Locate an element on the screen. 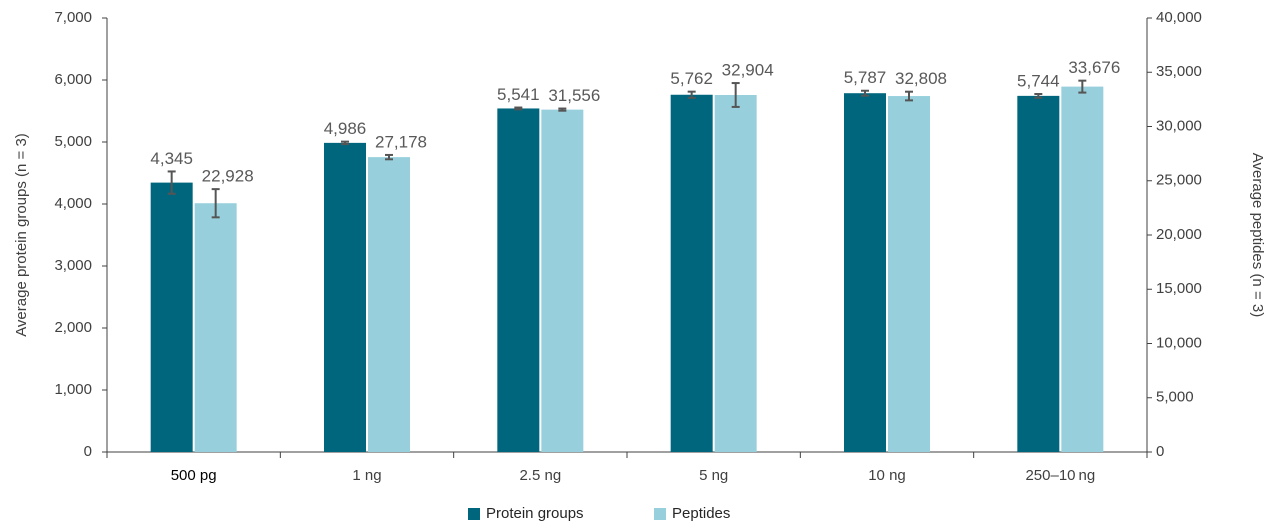  y-tick-label-right: 35,000 is located at coordinates (1179, 71).